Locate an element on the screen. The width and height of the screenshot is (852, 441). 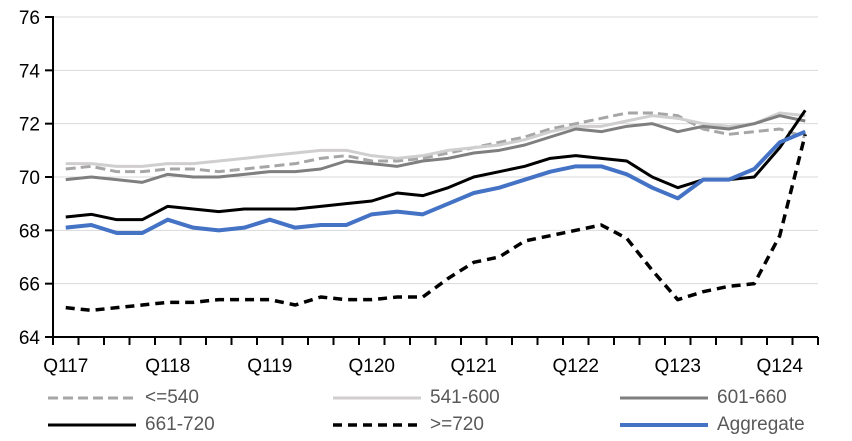
x-tick-label: Q124 is located at coordinates (780, 366).